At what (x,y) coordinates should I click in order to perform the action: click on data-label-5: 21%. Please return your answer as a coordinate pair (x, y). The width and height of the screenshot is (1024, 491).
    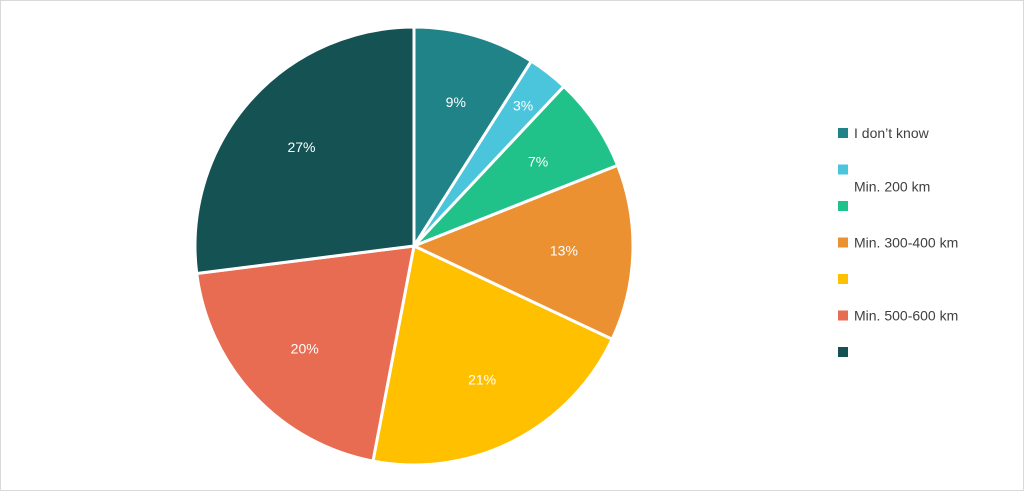
    Looking at the image, I should click on (482, 380).